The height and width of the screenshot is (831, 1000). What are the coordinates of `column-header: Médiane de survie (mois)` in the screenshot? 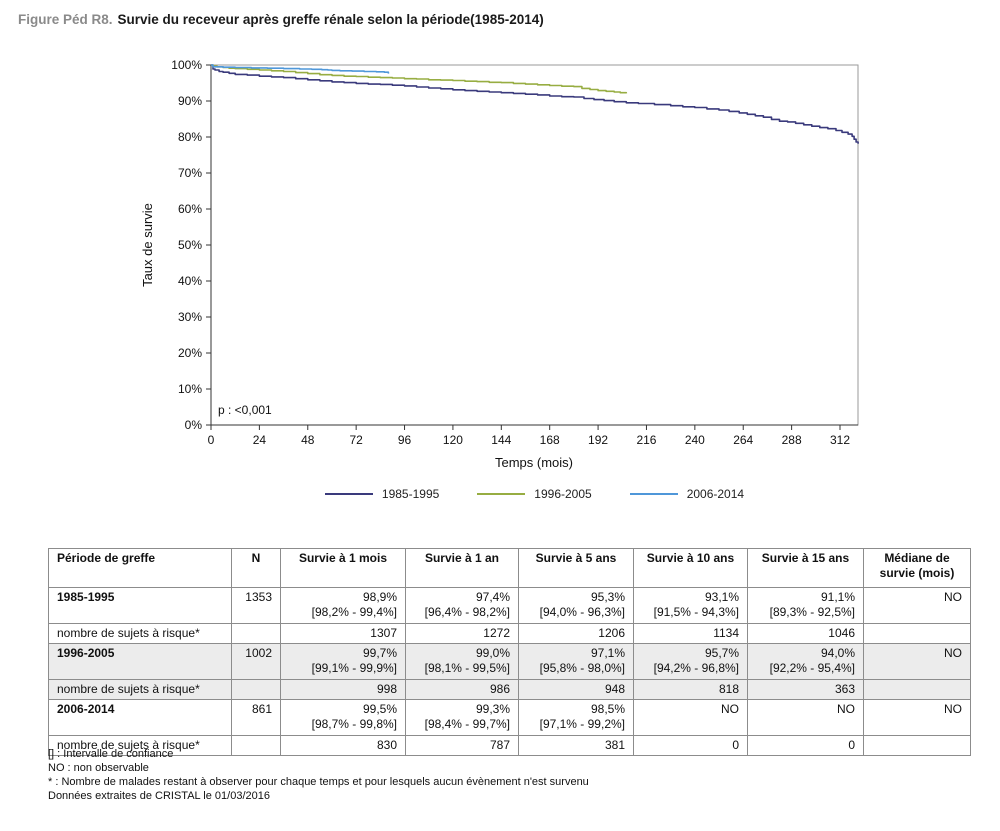 It's located at (917, 568).